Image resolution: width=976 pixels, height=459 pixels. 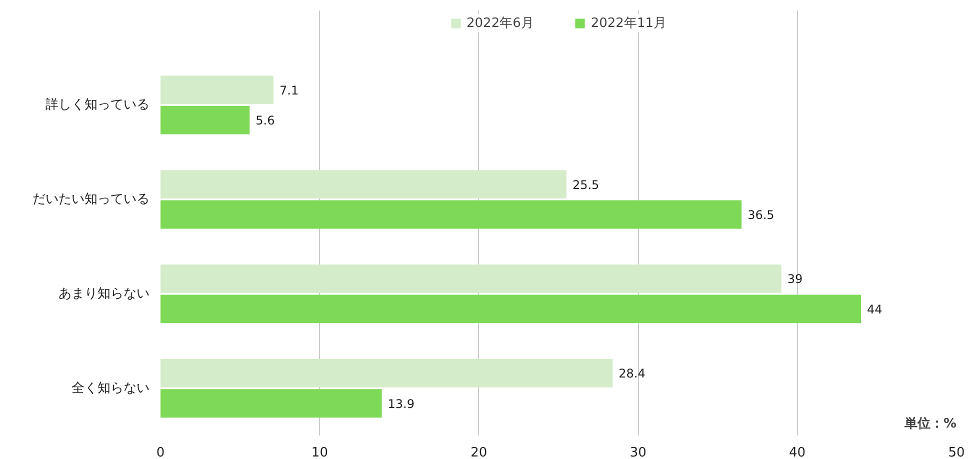 What do you see at coordinates (795, 279) in the screenshot?
I see `data-label: 39` at bounding box center [795, 279].